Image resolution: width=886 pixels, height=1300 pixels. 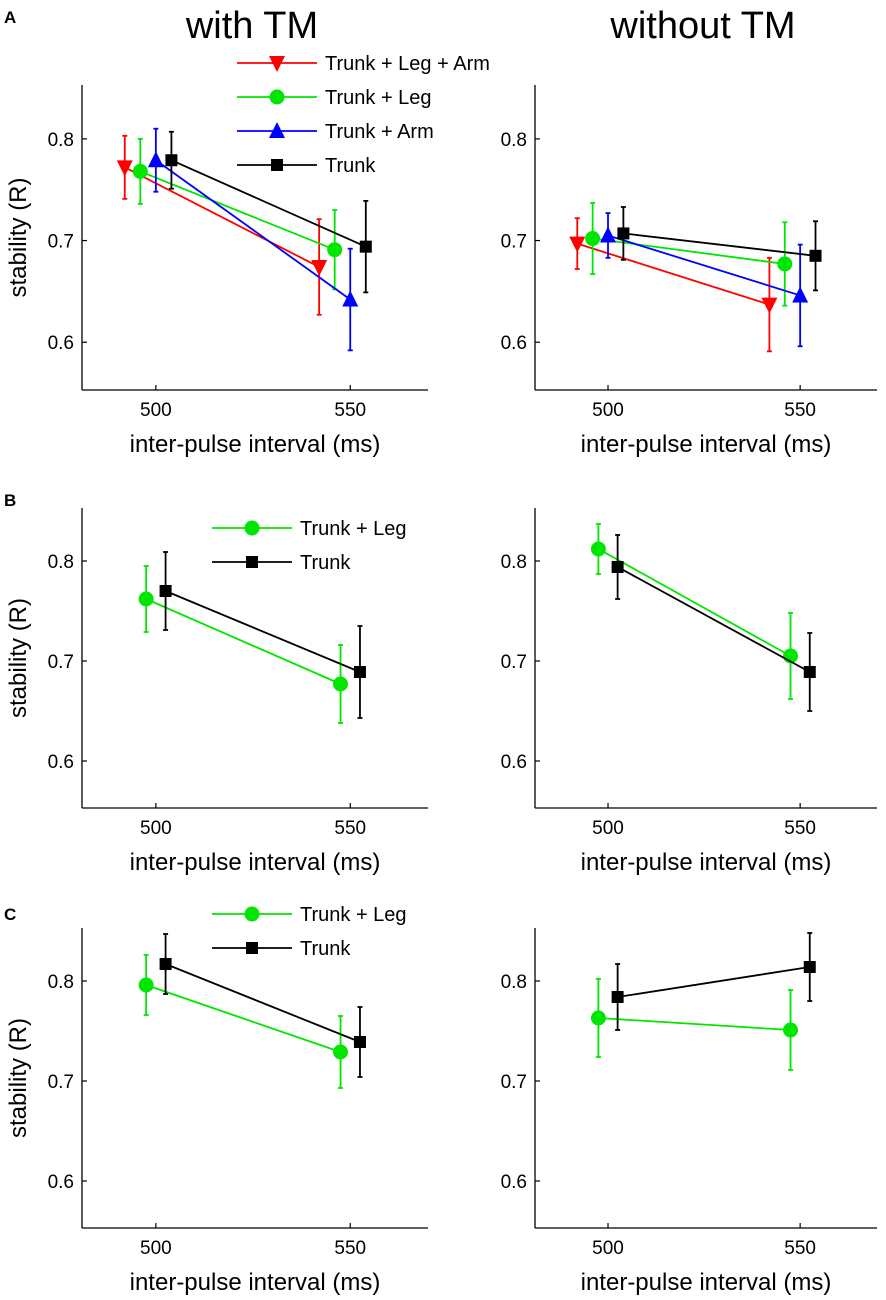 I want to click on chart-b-without: 0.6 0.7 0.8 500 550 inter-pulse interval (ms), so click(x=689, y=692).